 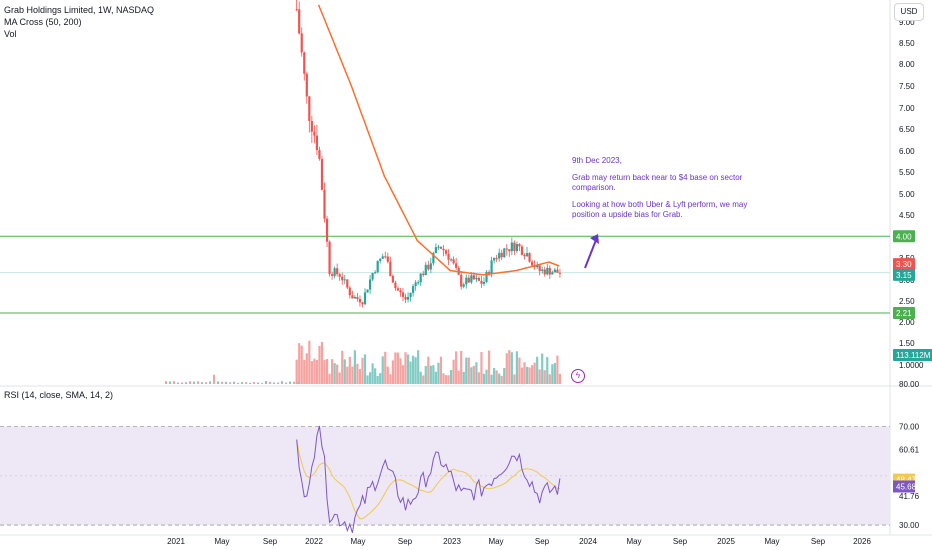 What do you see at coordinates (79, 10) in the screenshot?
I see `symbol-title: Grab Holdings Limited, 1W, NASDAQ` at bounding box center [79, 10].